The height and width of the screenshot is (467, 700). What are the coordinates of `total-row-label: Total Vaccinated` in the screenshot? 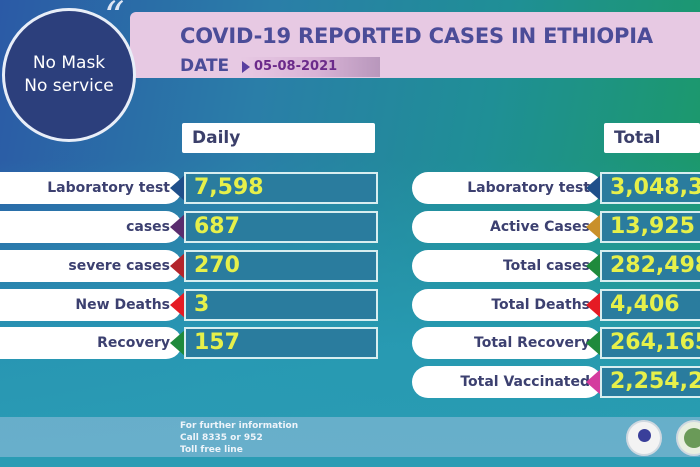 It's located at (507, 382).